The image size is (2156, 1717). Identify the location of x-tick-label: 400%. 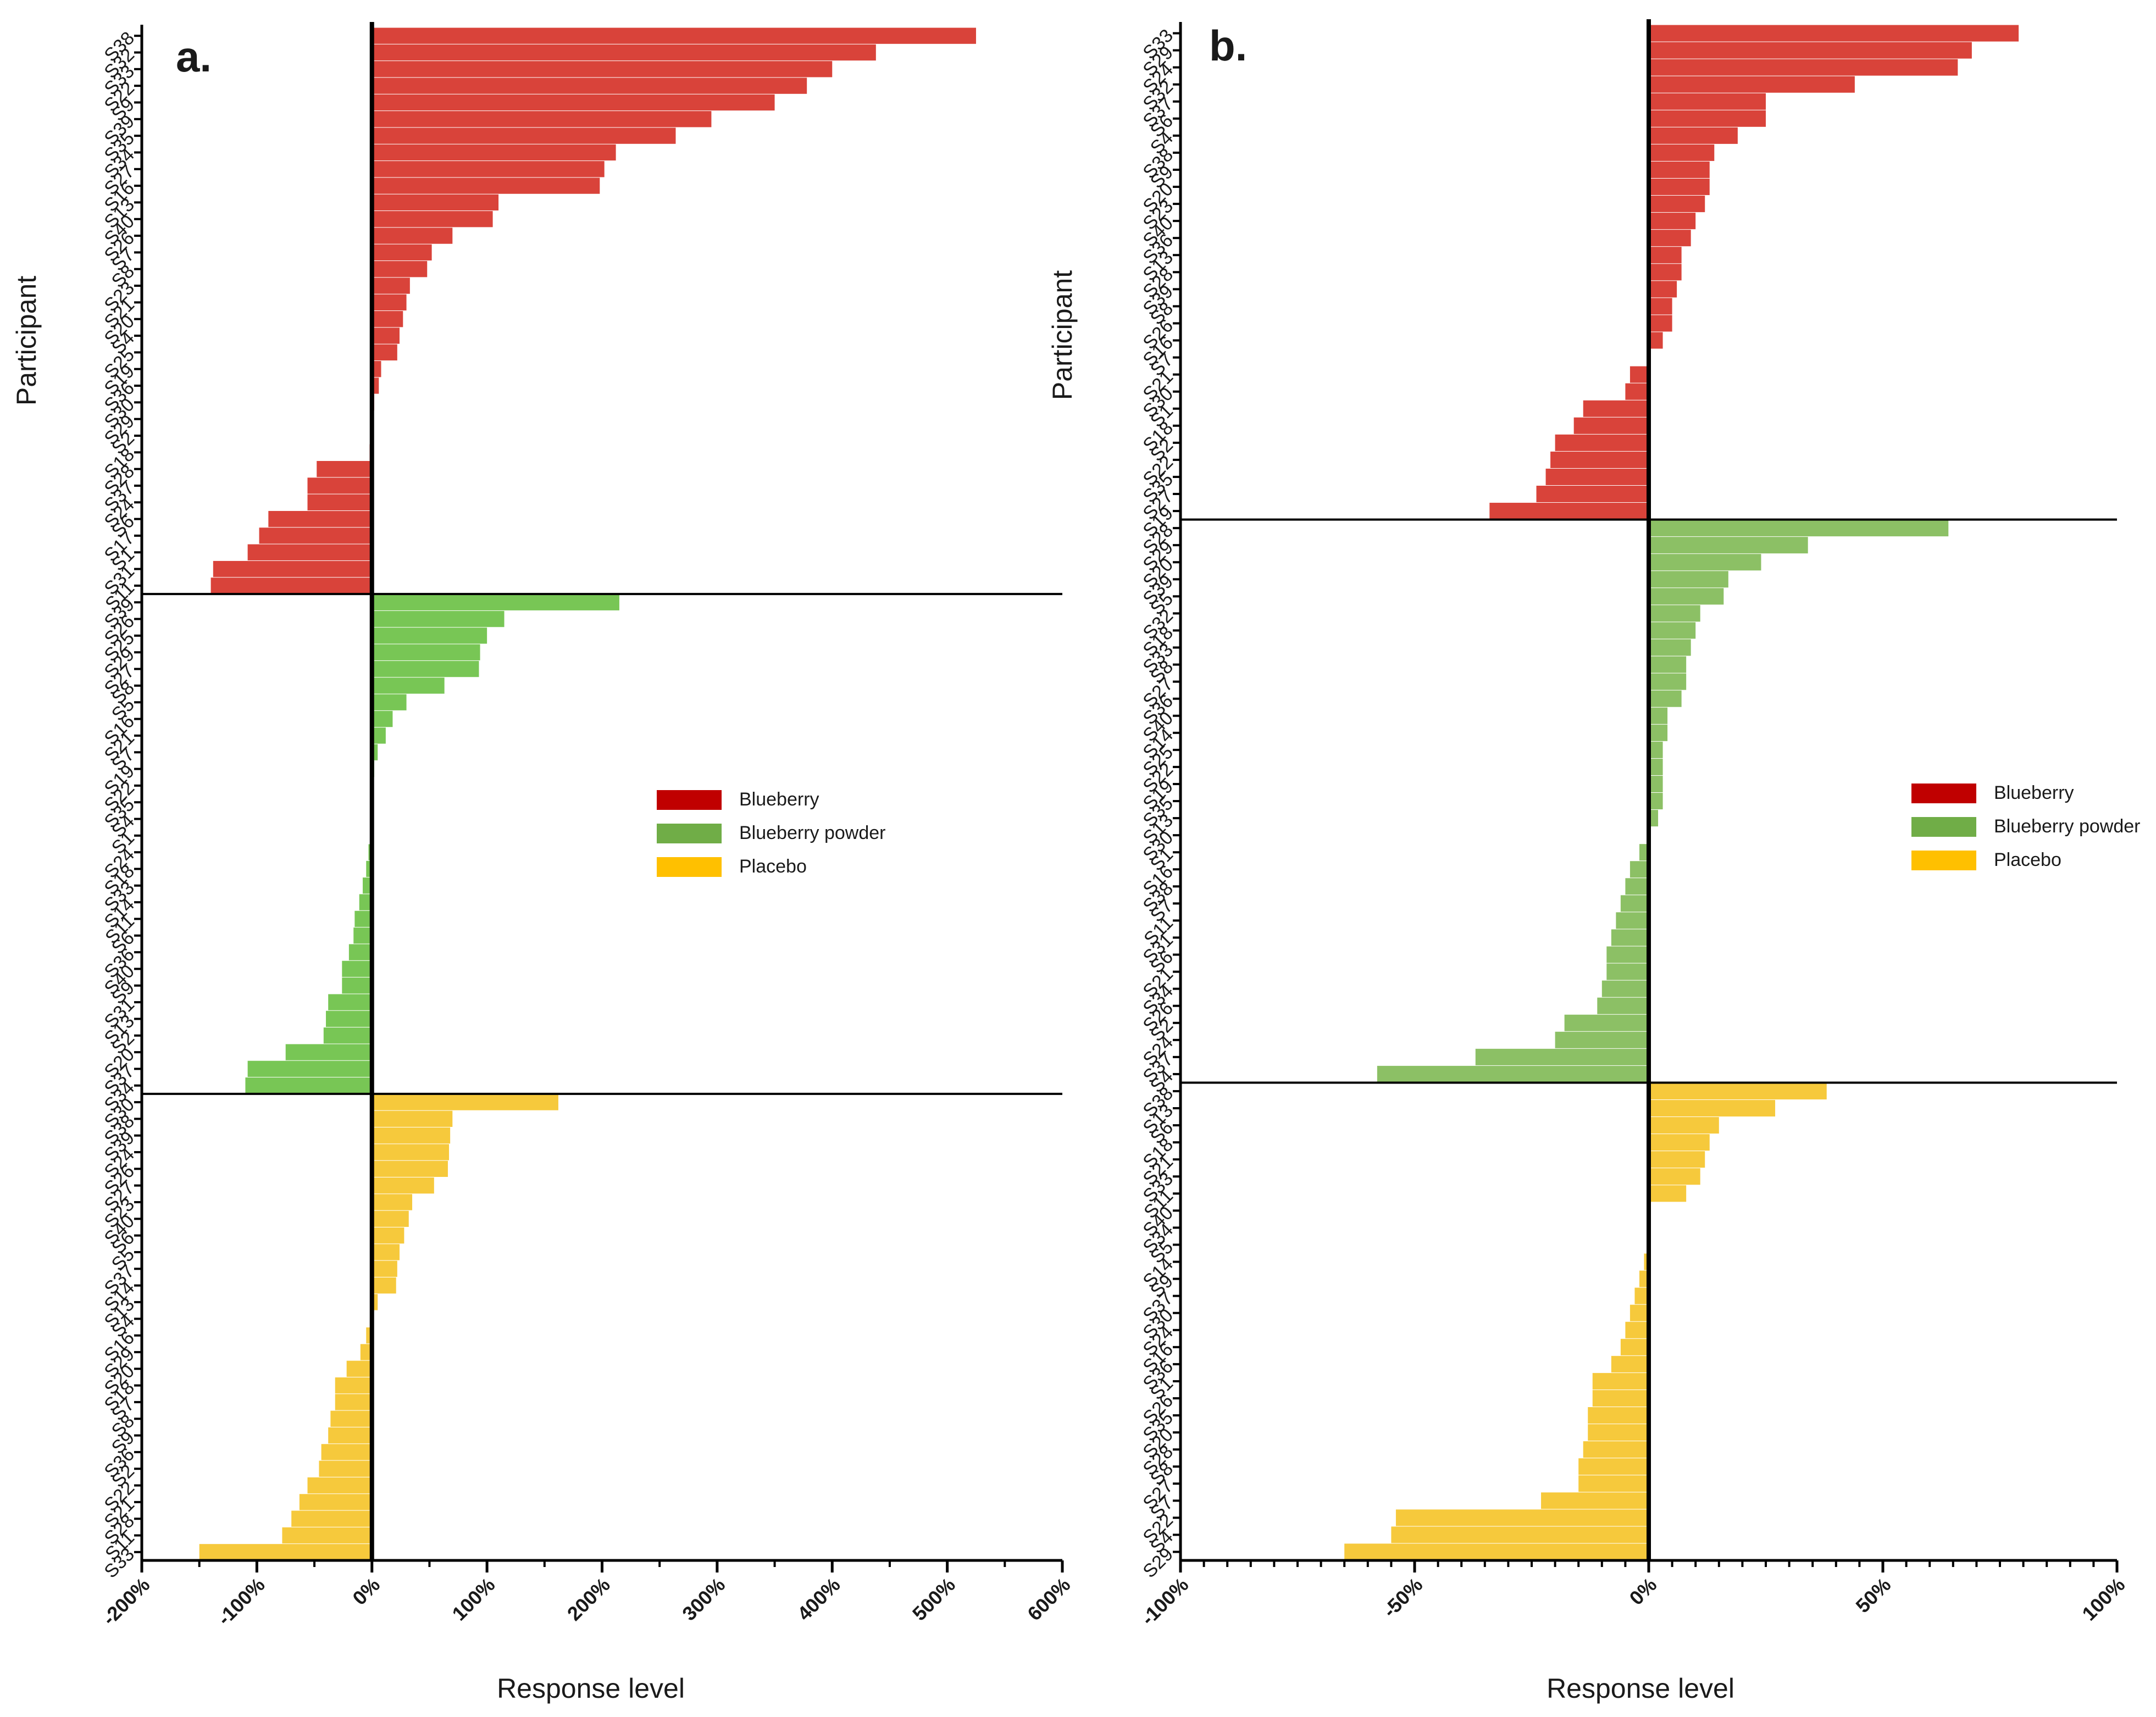
(819, 1599).